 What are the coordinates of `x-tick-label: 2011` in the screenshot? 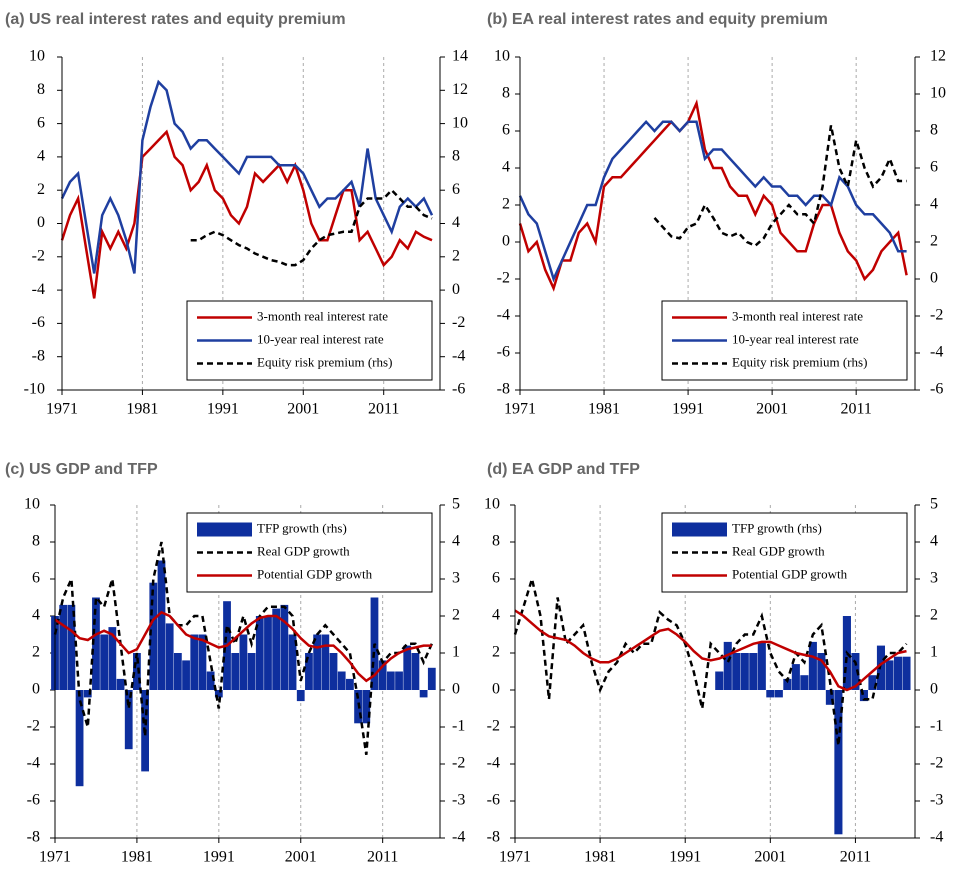 It's located at (855, 409).